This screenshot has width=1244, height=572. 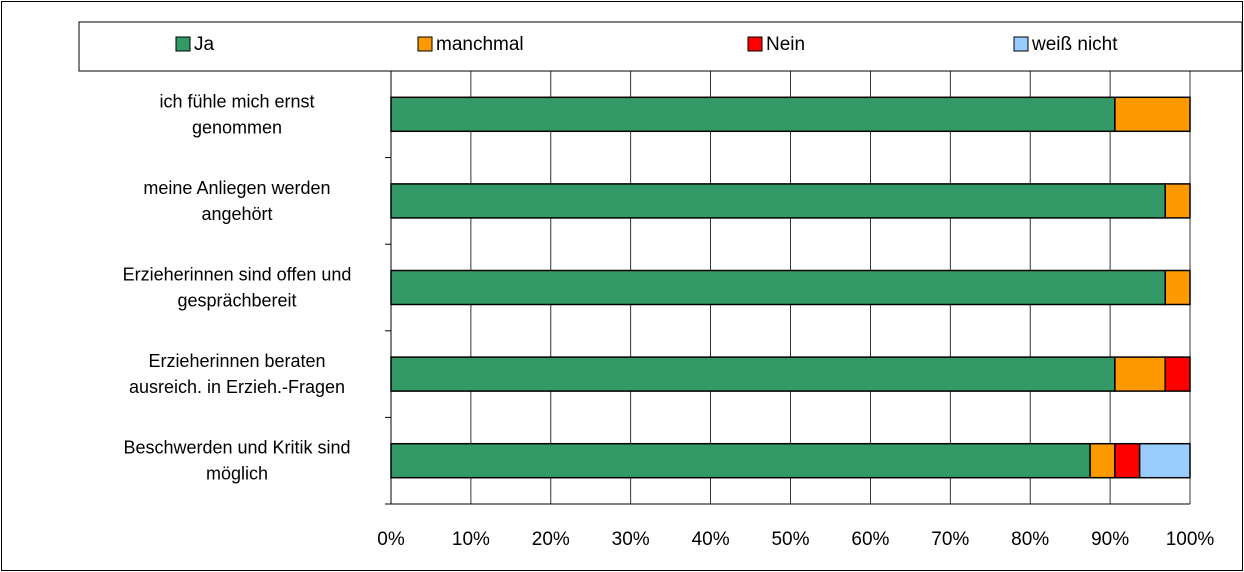 I want to click on legend-box, so click(x=660, y=46).